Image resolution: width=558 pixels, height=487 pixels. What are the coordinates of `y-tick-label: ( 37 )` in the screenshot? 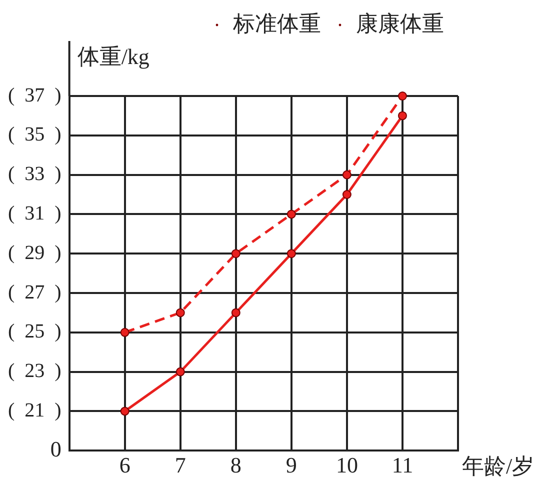 It's located at (35, 95).